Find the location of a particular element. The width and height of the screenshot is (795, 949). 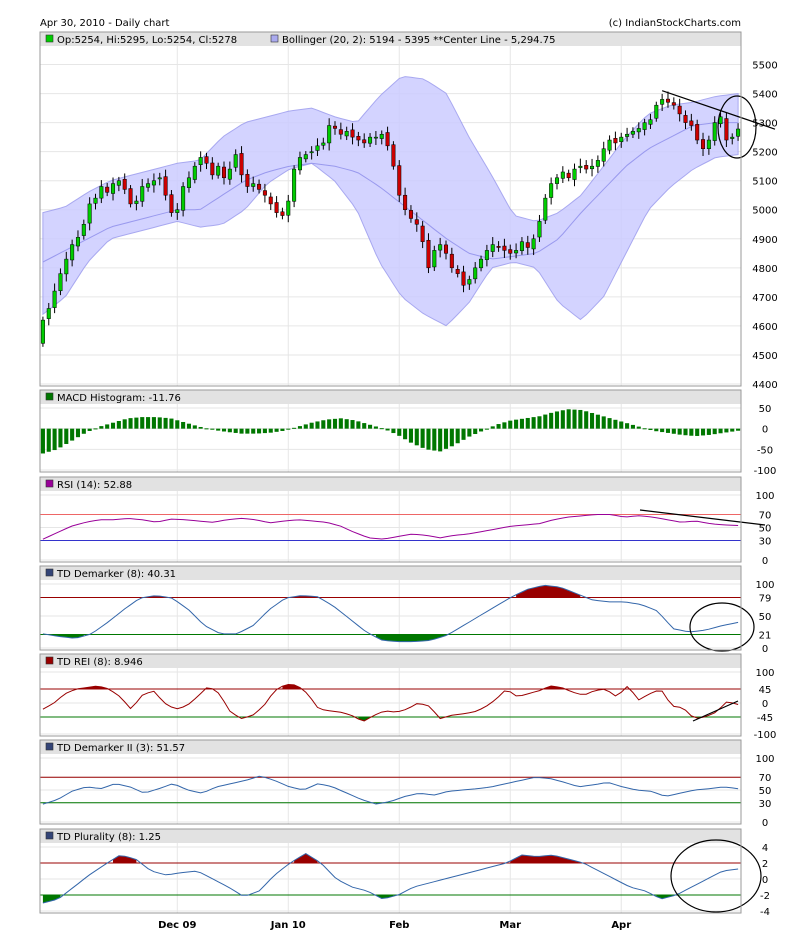

y-tick-label: -50 is located at coordinates (765, 450).